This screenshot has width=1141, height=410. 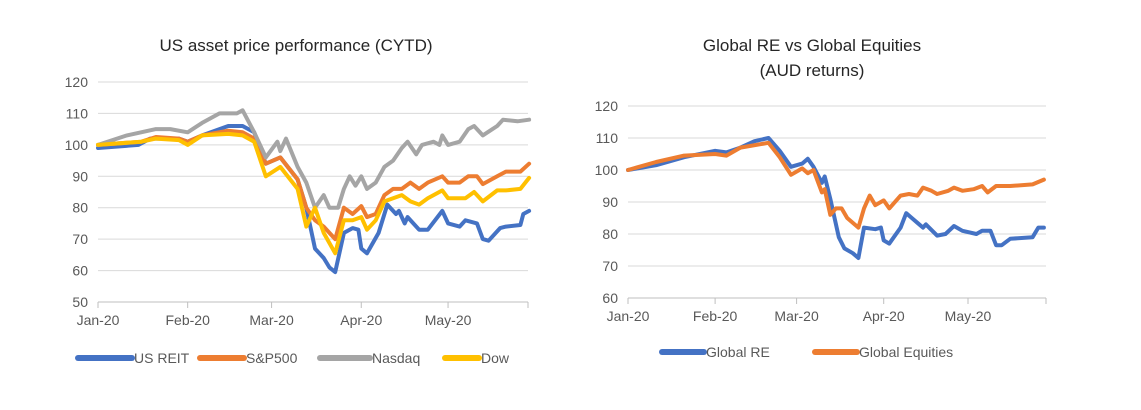 What do you see at coordinates (80, 302) in the screenshot?
I see `y-tick-label: 50` at bounding box center [80, 302].